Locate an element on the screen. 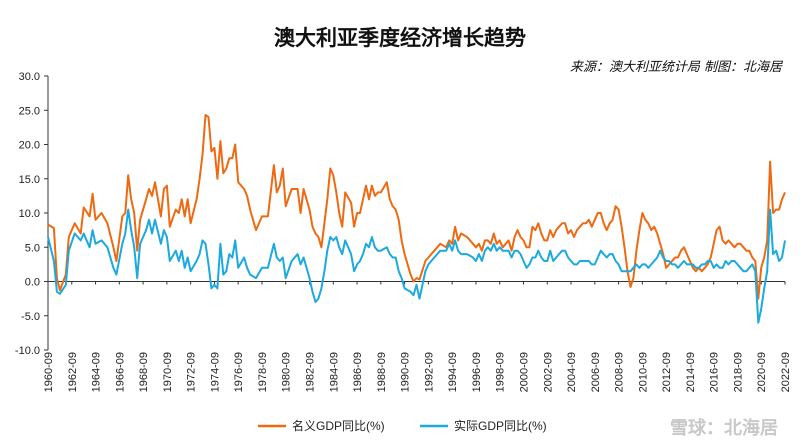  x-tick-label: 1990-09 is located at coordinates (406, 372).